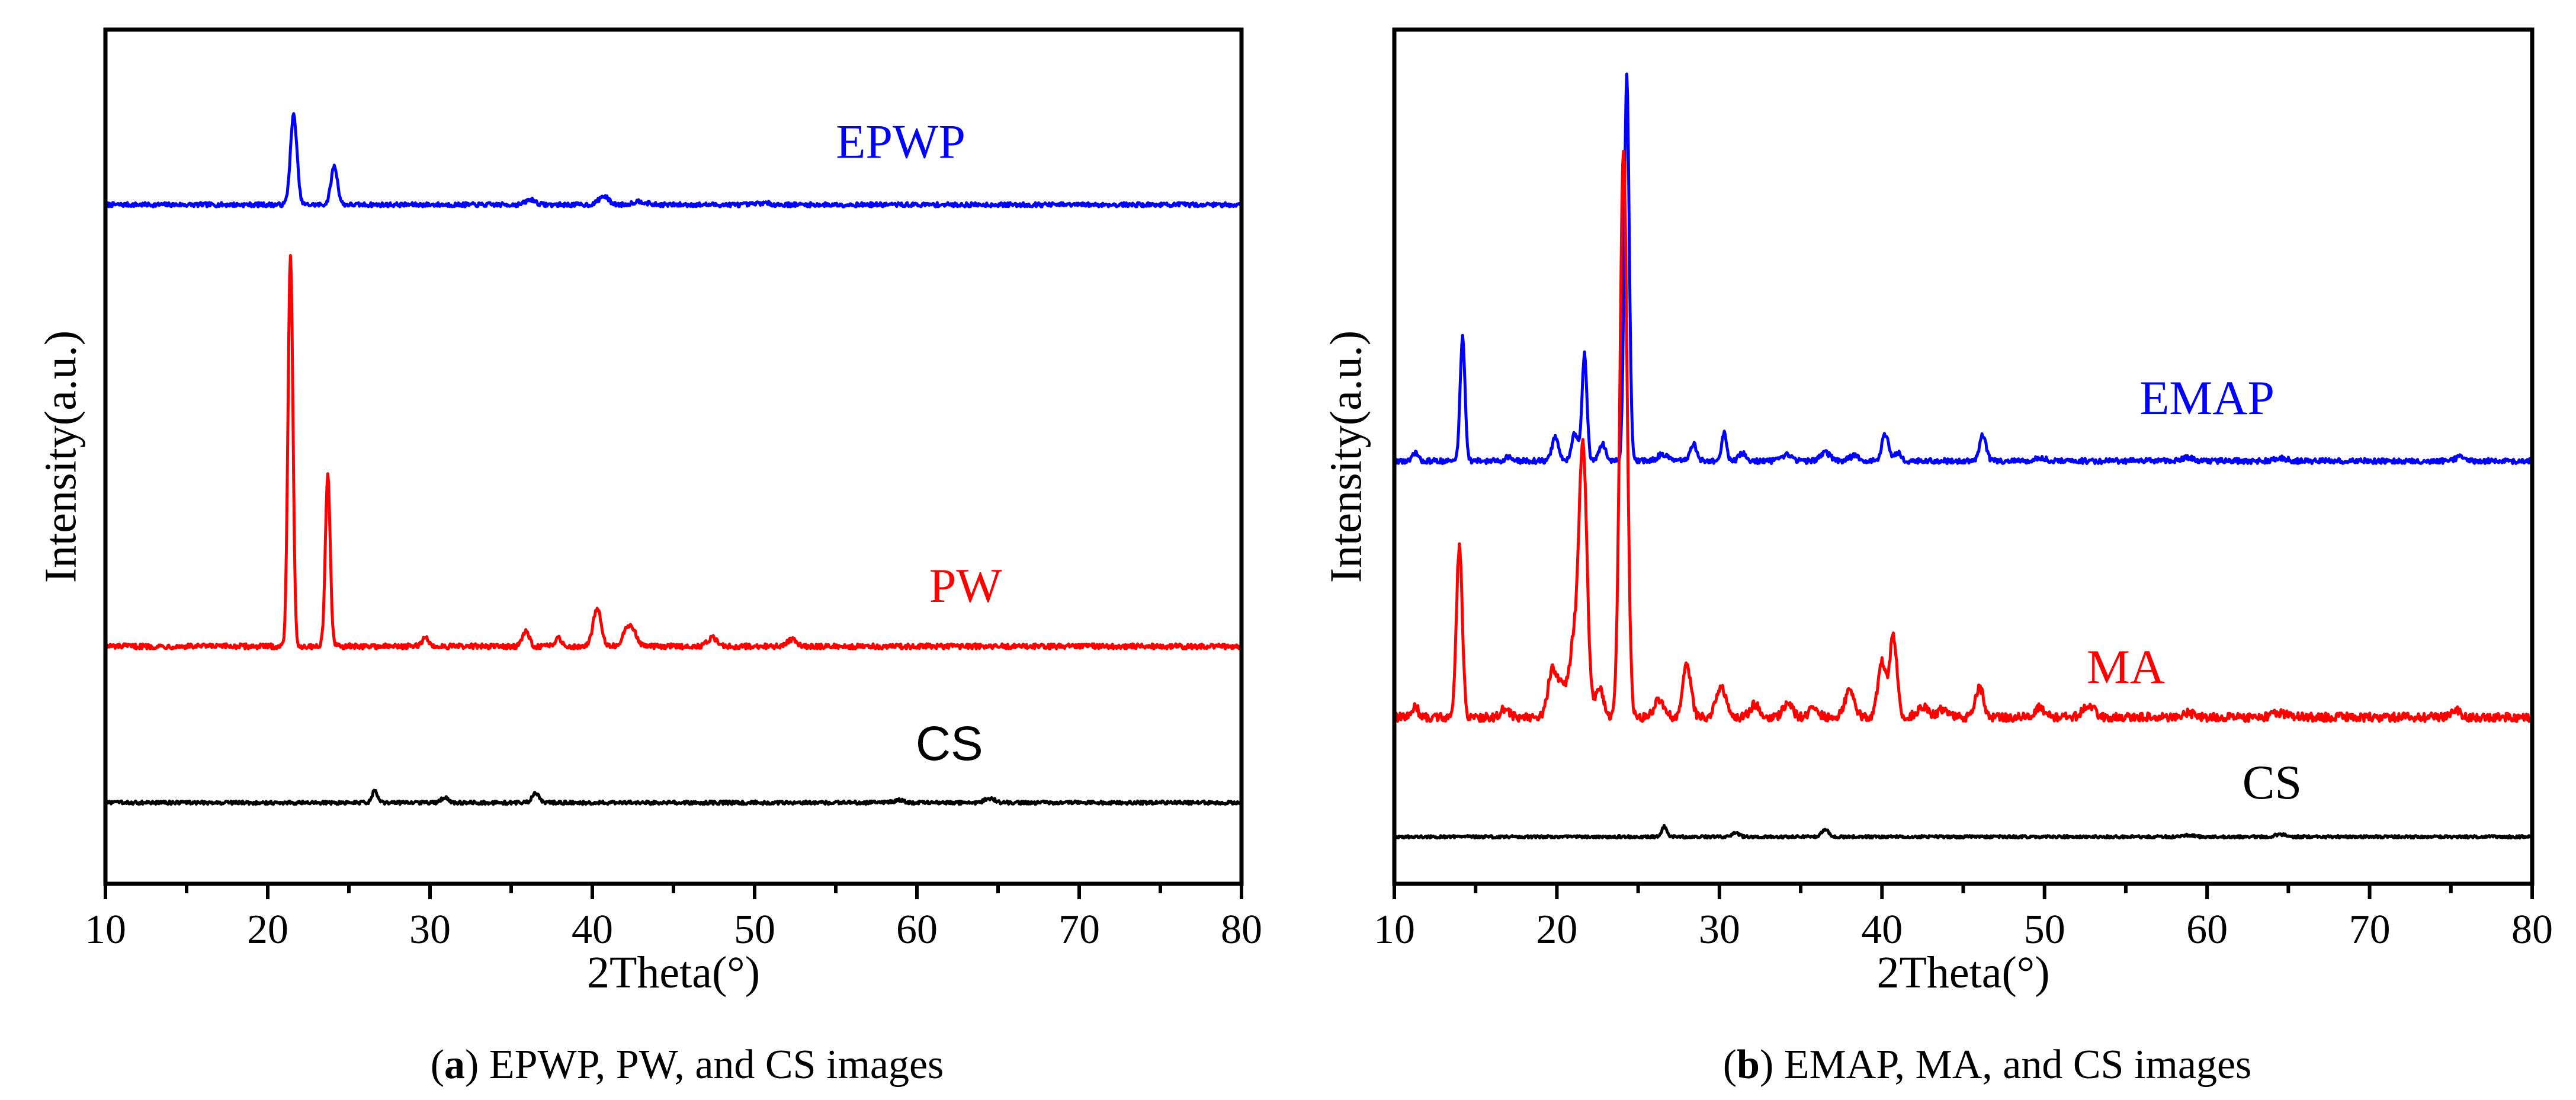  Describe the element at coordinates (1963, 832) in the screenshot. I see `panel-b-series-cs-line` at that location.